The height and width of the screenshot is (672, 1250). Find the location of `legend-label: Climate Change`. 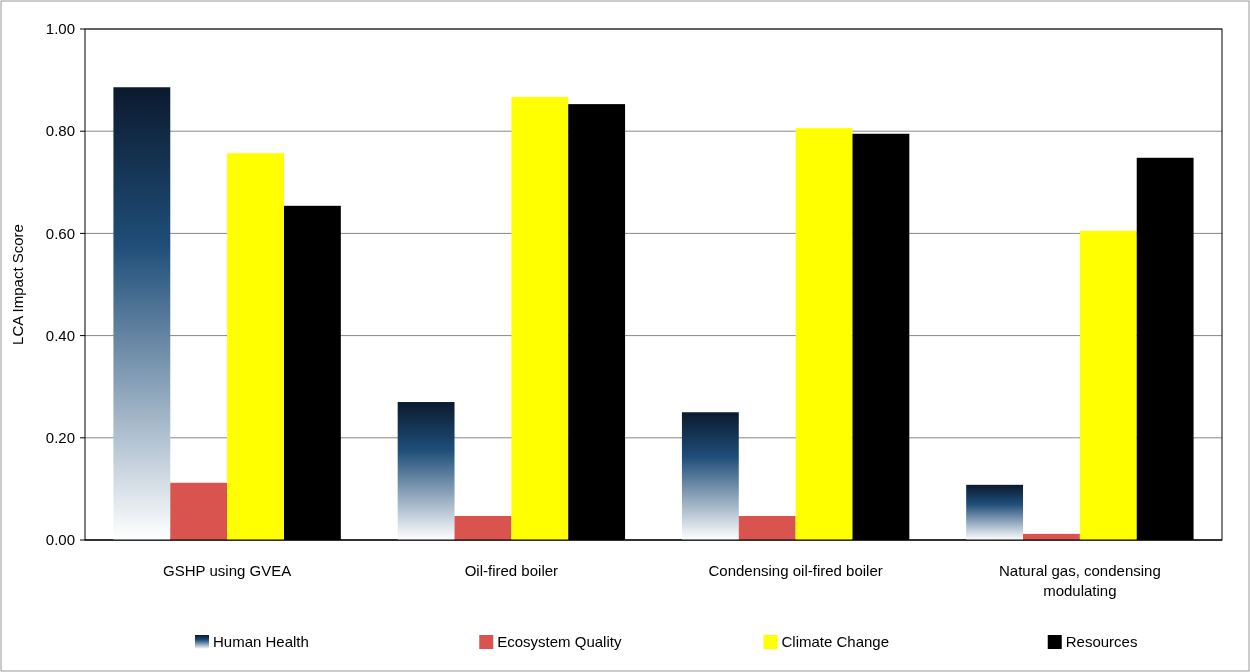

legend-label: Climate Change is located at coordinates (835, 642).